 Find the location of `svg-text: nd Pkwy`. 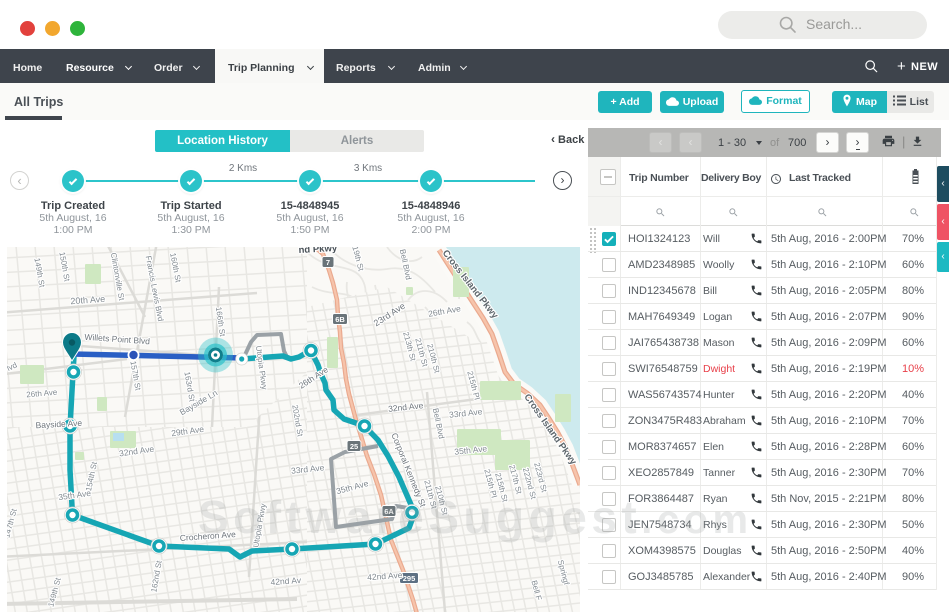

svg-text: nd Pkwy is located at coordinates (318, 251).